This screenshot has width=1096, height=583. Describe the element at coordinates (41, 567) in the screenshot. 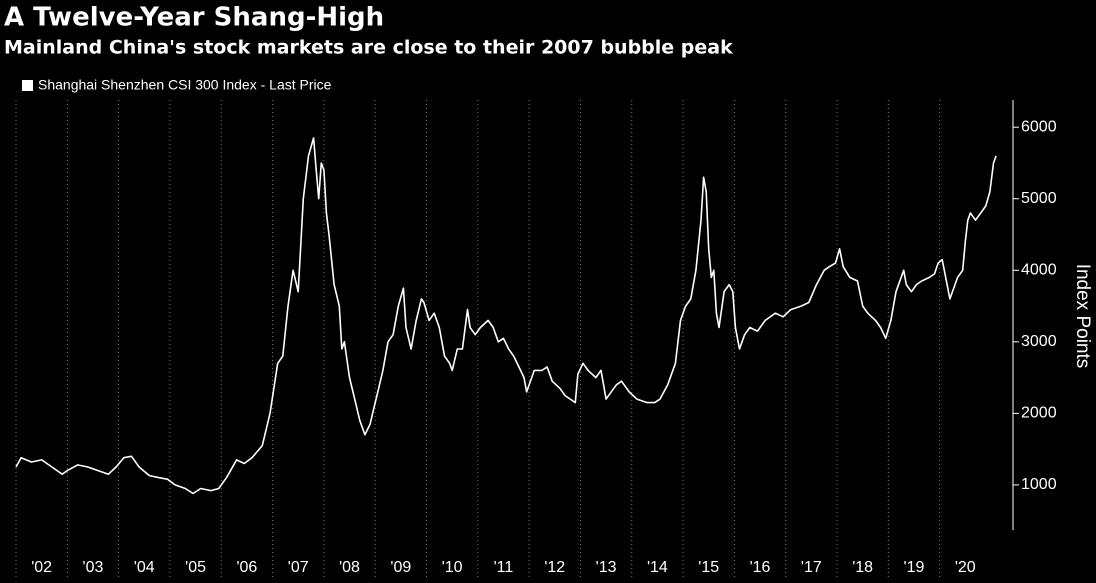

I see `x-tick-label: '02` at that location.